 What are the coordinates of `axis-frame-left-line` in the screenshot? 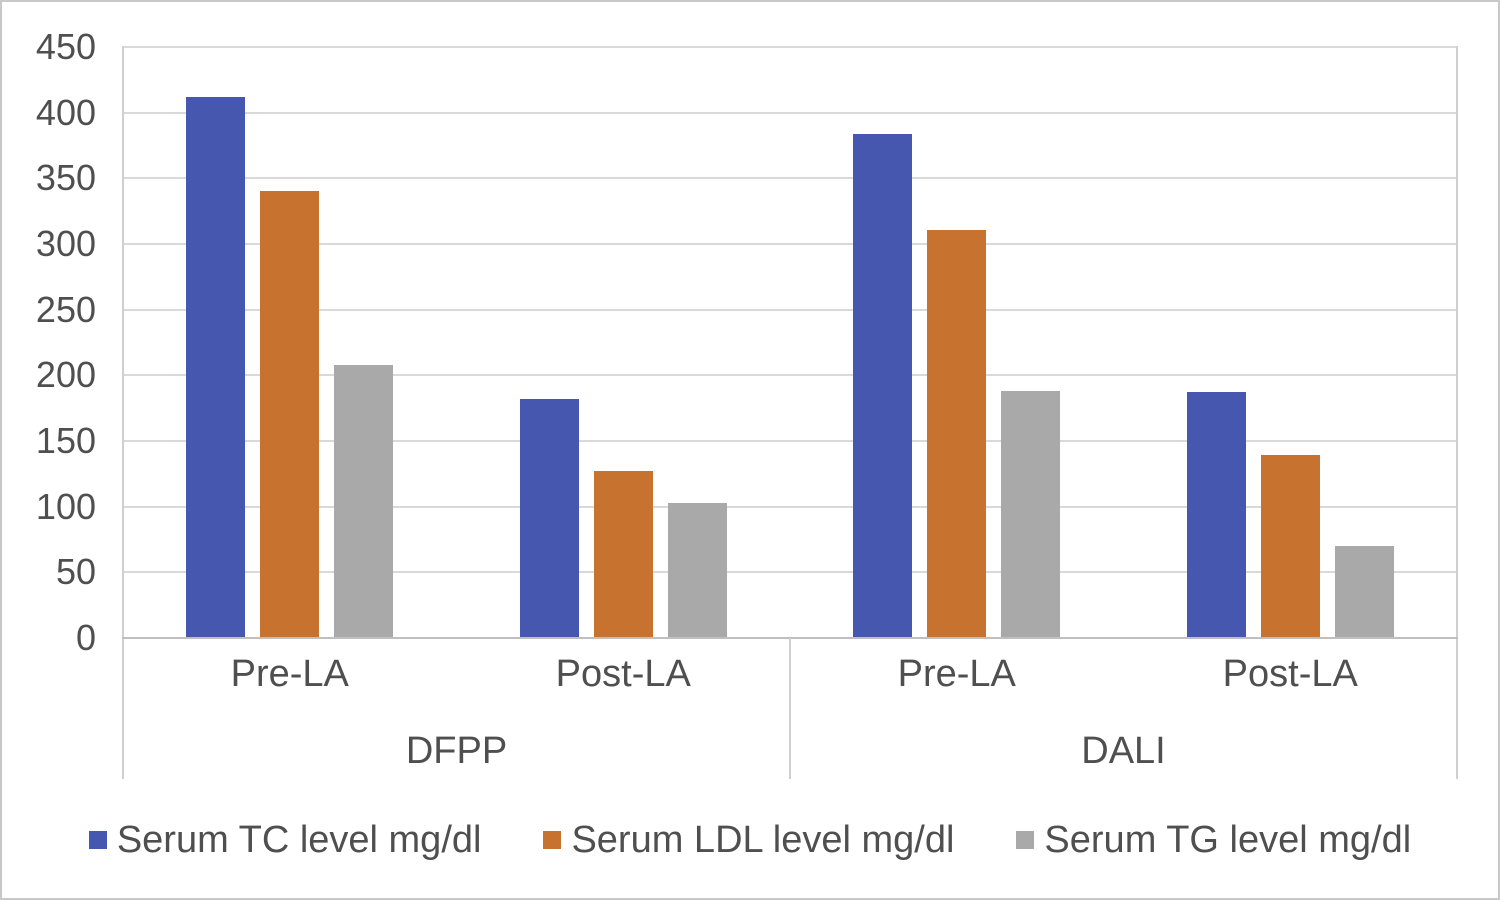 It's located at (123, 412).